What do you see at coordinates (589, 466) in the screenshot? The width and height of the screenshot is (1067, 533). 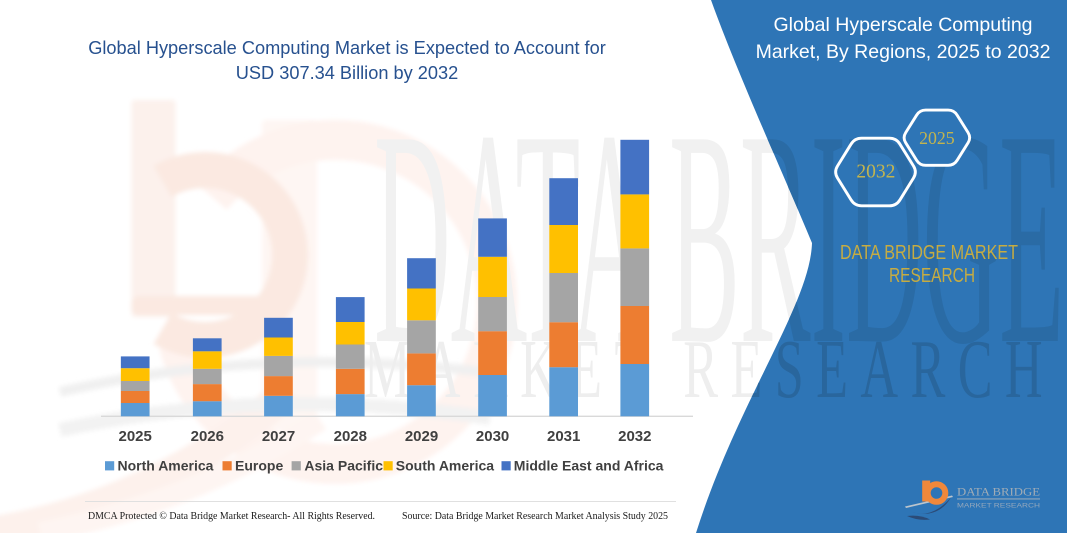 I see `svg-text: Middle East and Africa` at bounding box center [589, 466].